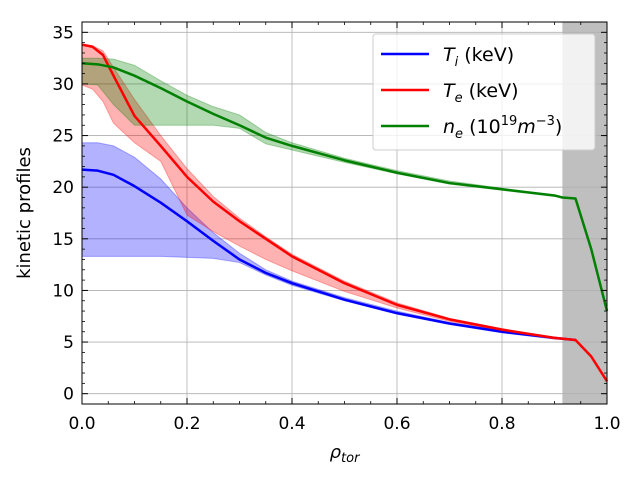  What do you see at coordinates (24, 213) in the screenshot?
I see `y-axis-label: kinetic profiles` at bounding box center [24, 213].